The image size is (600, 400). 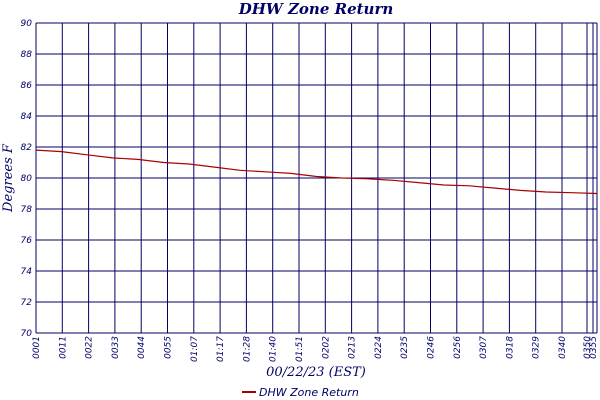 What do you see at coordinates (405, 347) in the screenshot?
I see `x-tick-label: 0235` at bounding box center [405, 347].